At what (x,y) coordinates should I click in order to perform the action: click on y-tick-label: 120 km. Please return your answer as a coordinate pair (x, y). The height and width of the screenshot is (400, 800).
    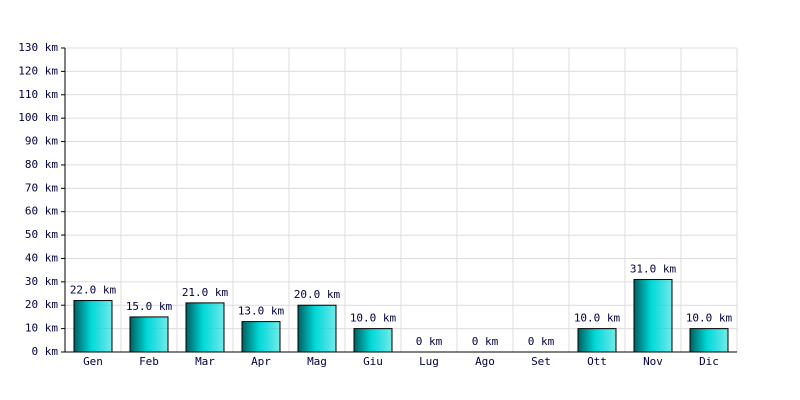
    Looking at the image, I should click on (38, 70).